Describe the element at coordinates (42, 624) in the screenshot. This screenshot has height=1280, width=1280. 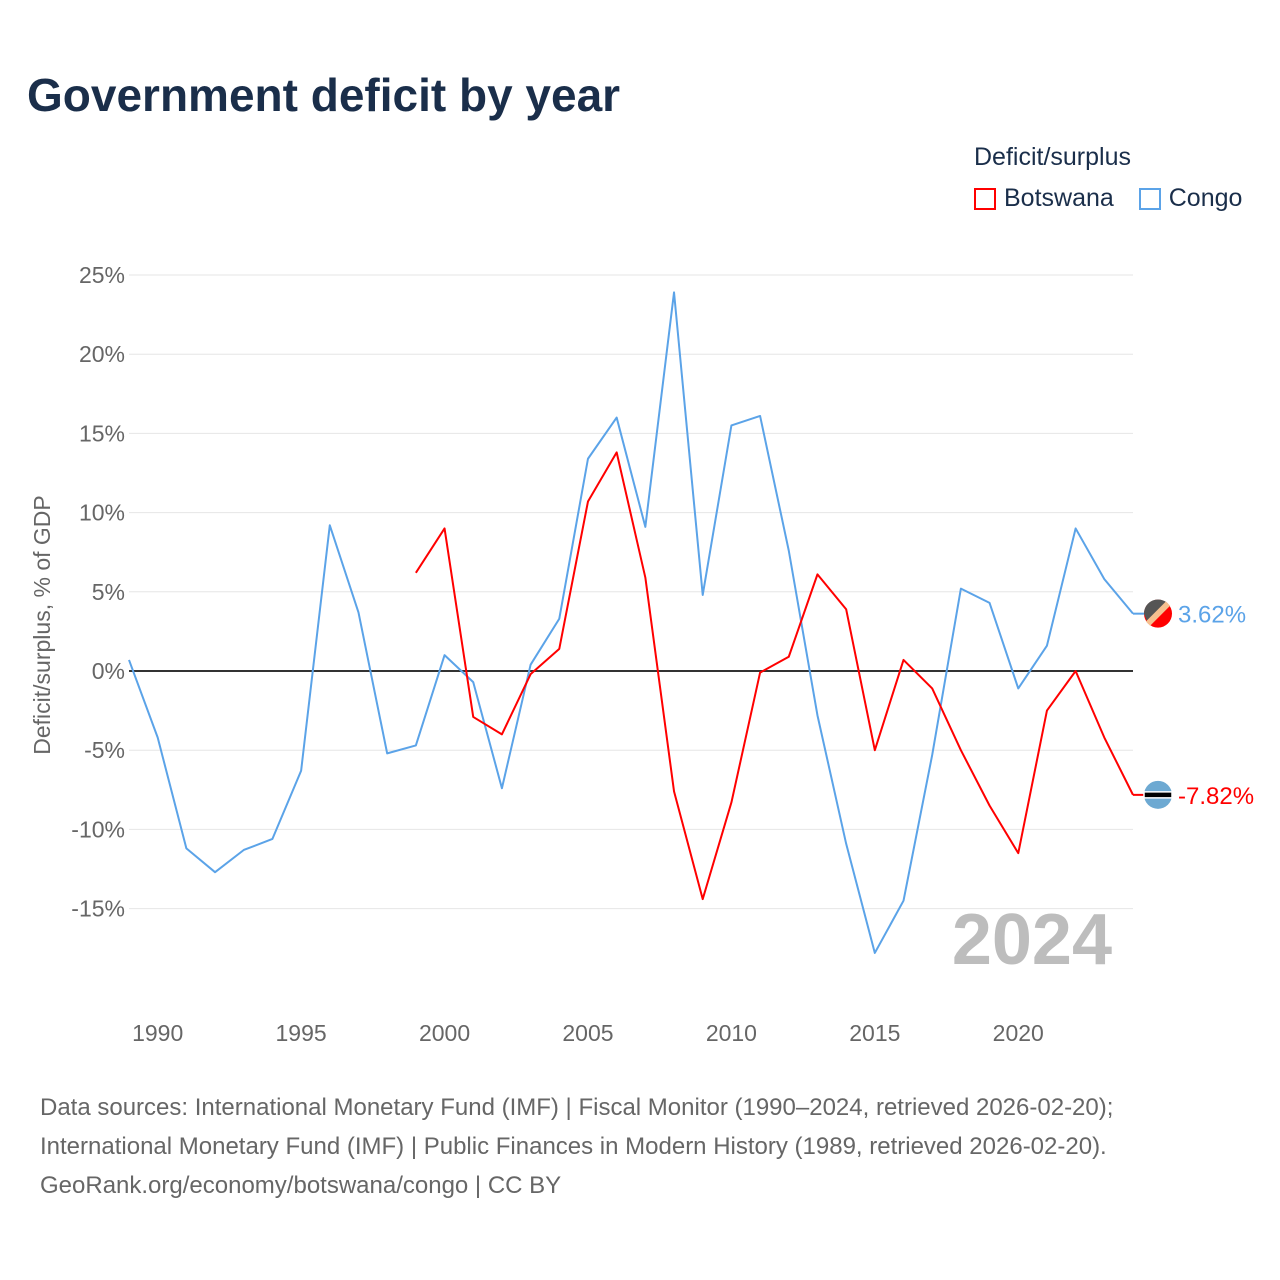
I see `y-axis-label: Deficit/surplus, % of GDP` at that location.